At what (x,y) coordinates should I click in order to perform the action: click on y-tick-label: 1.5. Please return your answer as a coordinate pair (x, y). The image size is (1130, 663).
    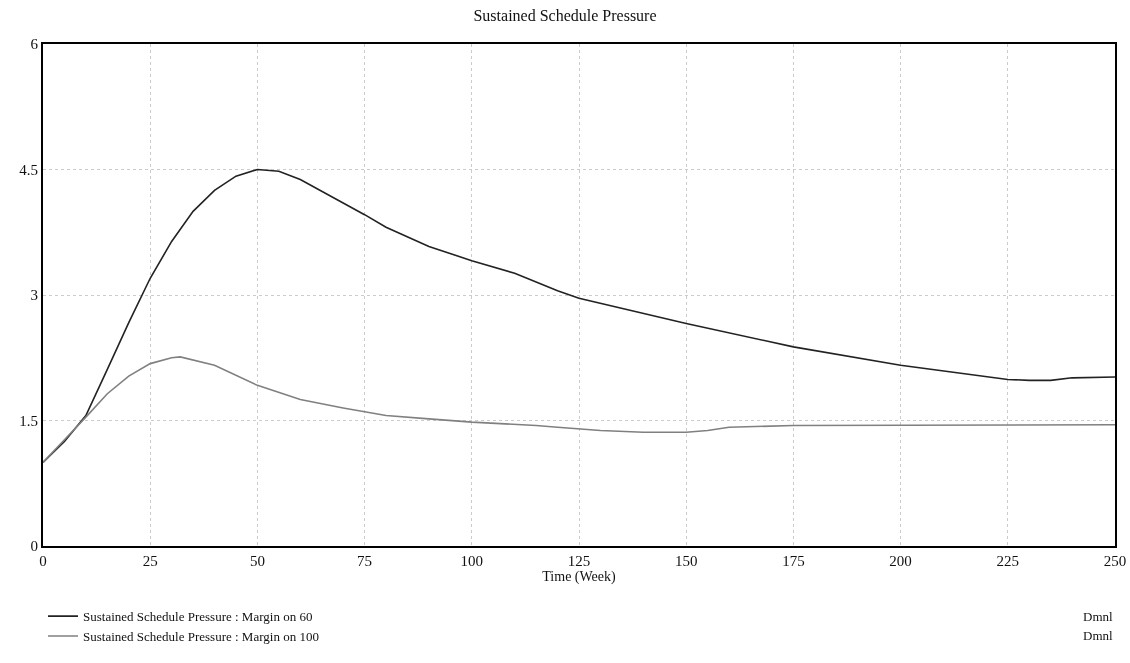
    Looking at the image, I should click on (28, 420).